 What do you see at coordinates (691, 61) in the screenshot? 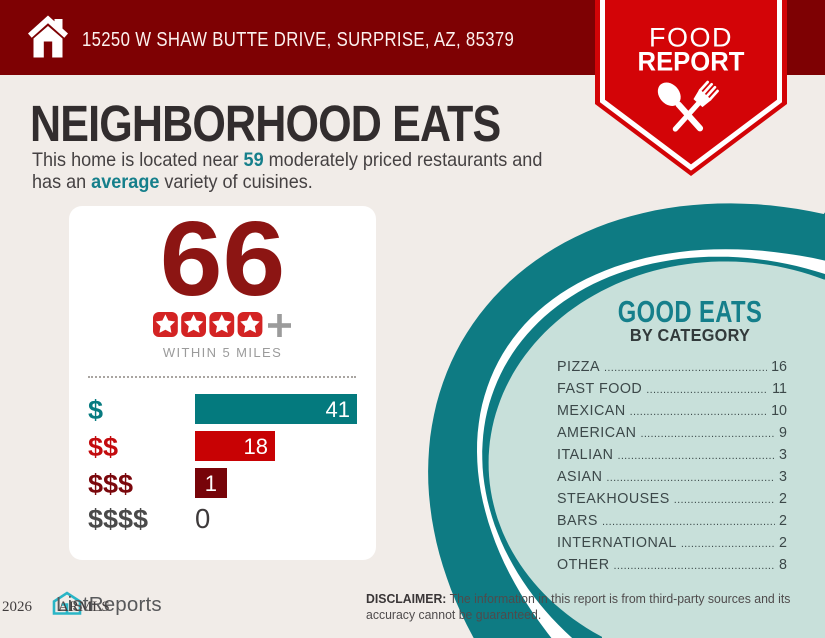
I see `svg-text: REPORT` at bounding box center [691, 61].